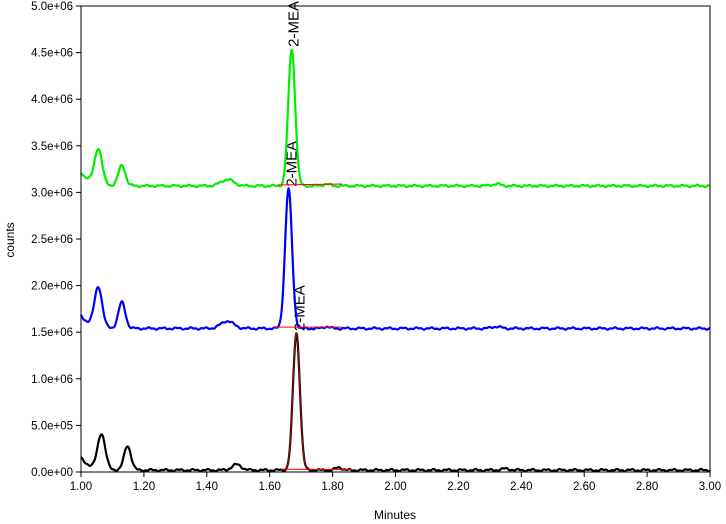 Image resolution: width=726 pixels, height=524 pixels. I want to click on x-tick-label: 1.60, so click(270, 487).